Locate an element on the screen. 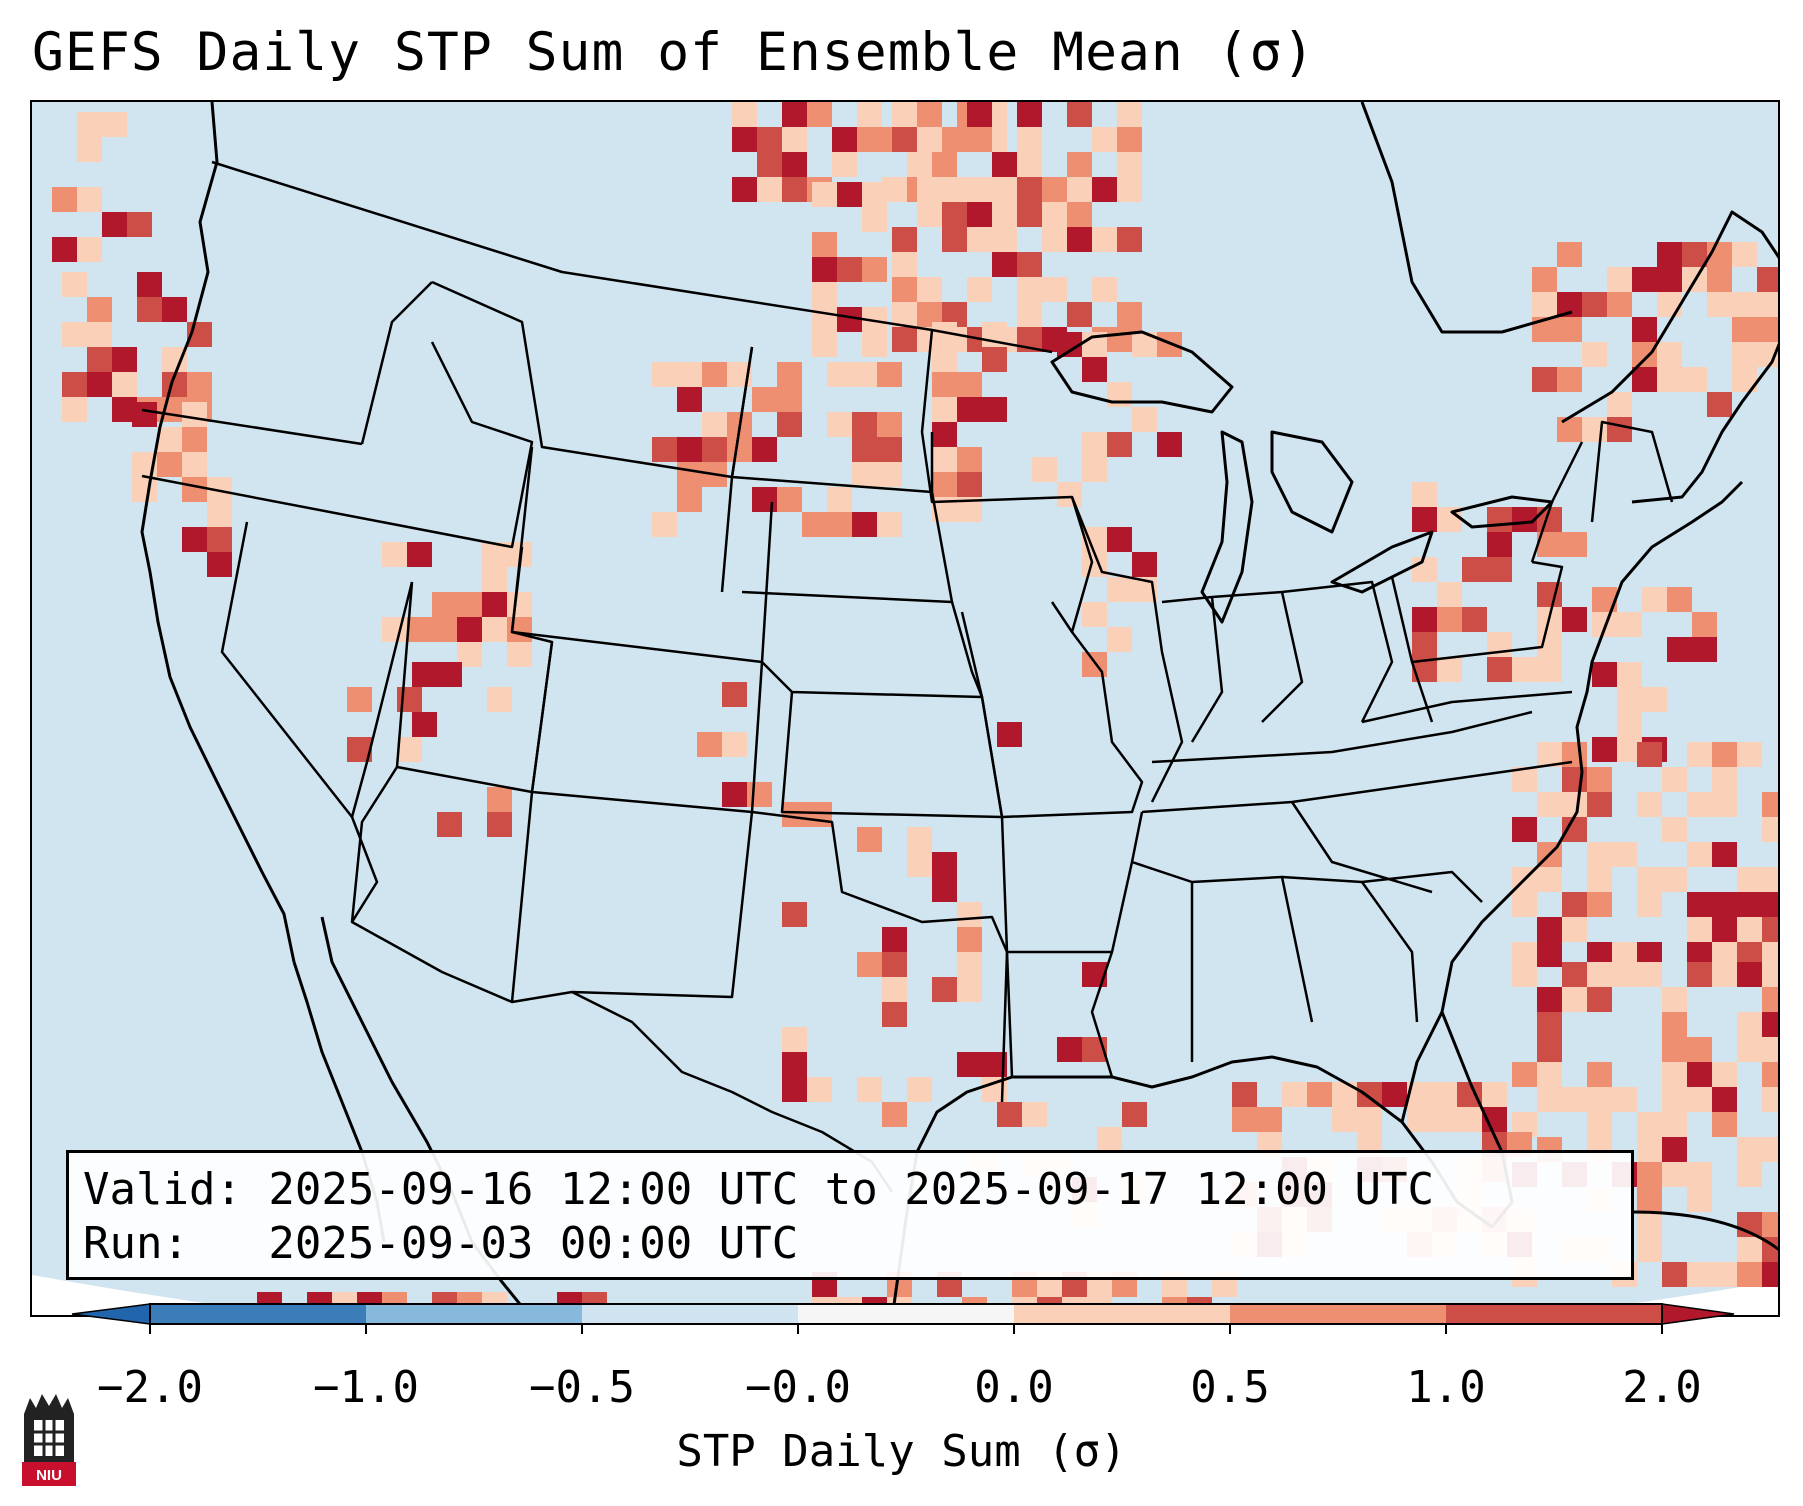 The height and width of the screenshot is (1506, 1803). colorbar-label: STP Daily Sum (σ) is located at coordinates (901, 1451).